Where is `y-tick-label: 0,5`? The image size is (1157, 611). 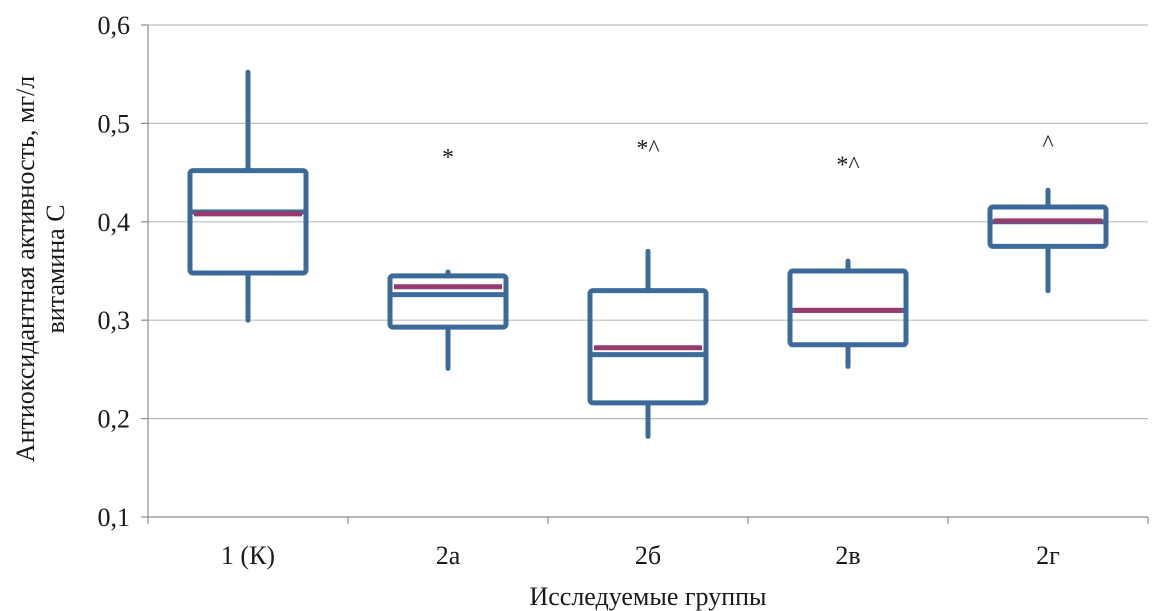
y-tick-label: 0,5 is located at coordinates (114, 123).